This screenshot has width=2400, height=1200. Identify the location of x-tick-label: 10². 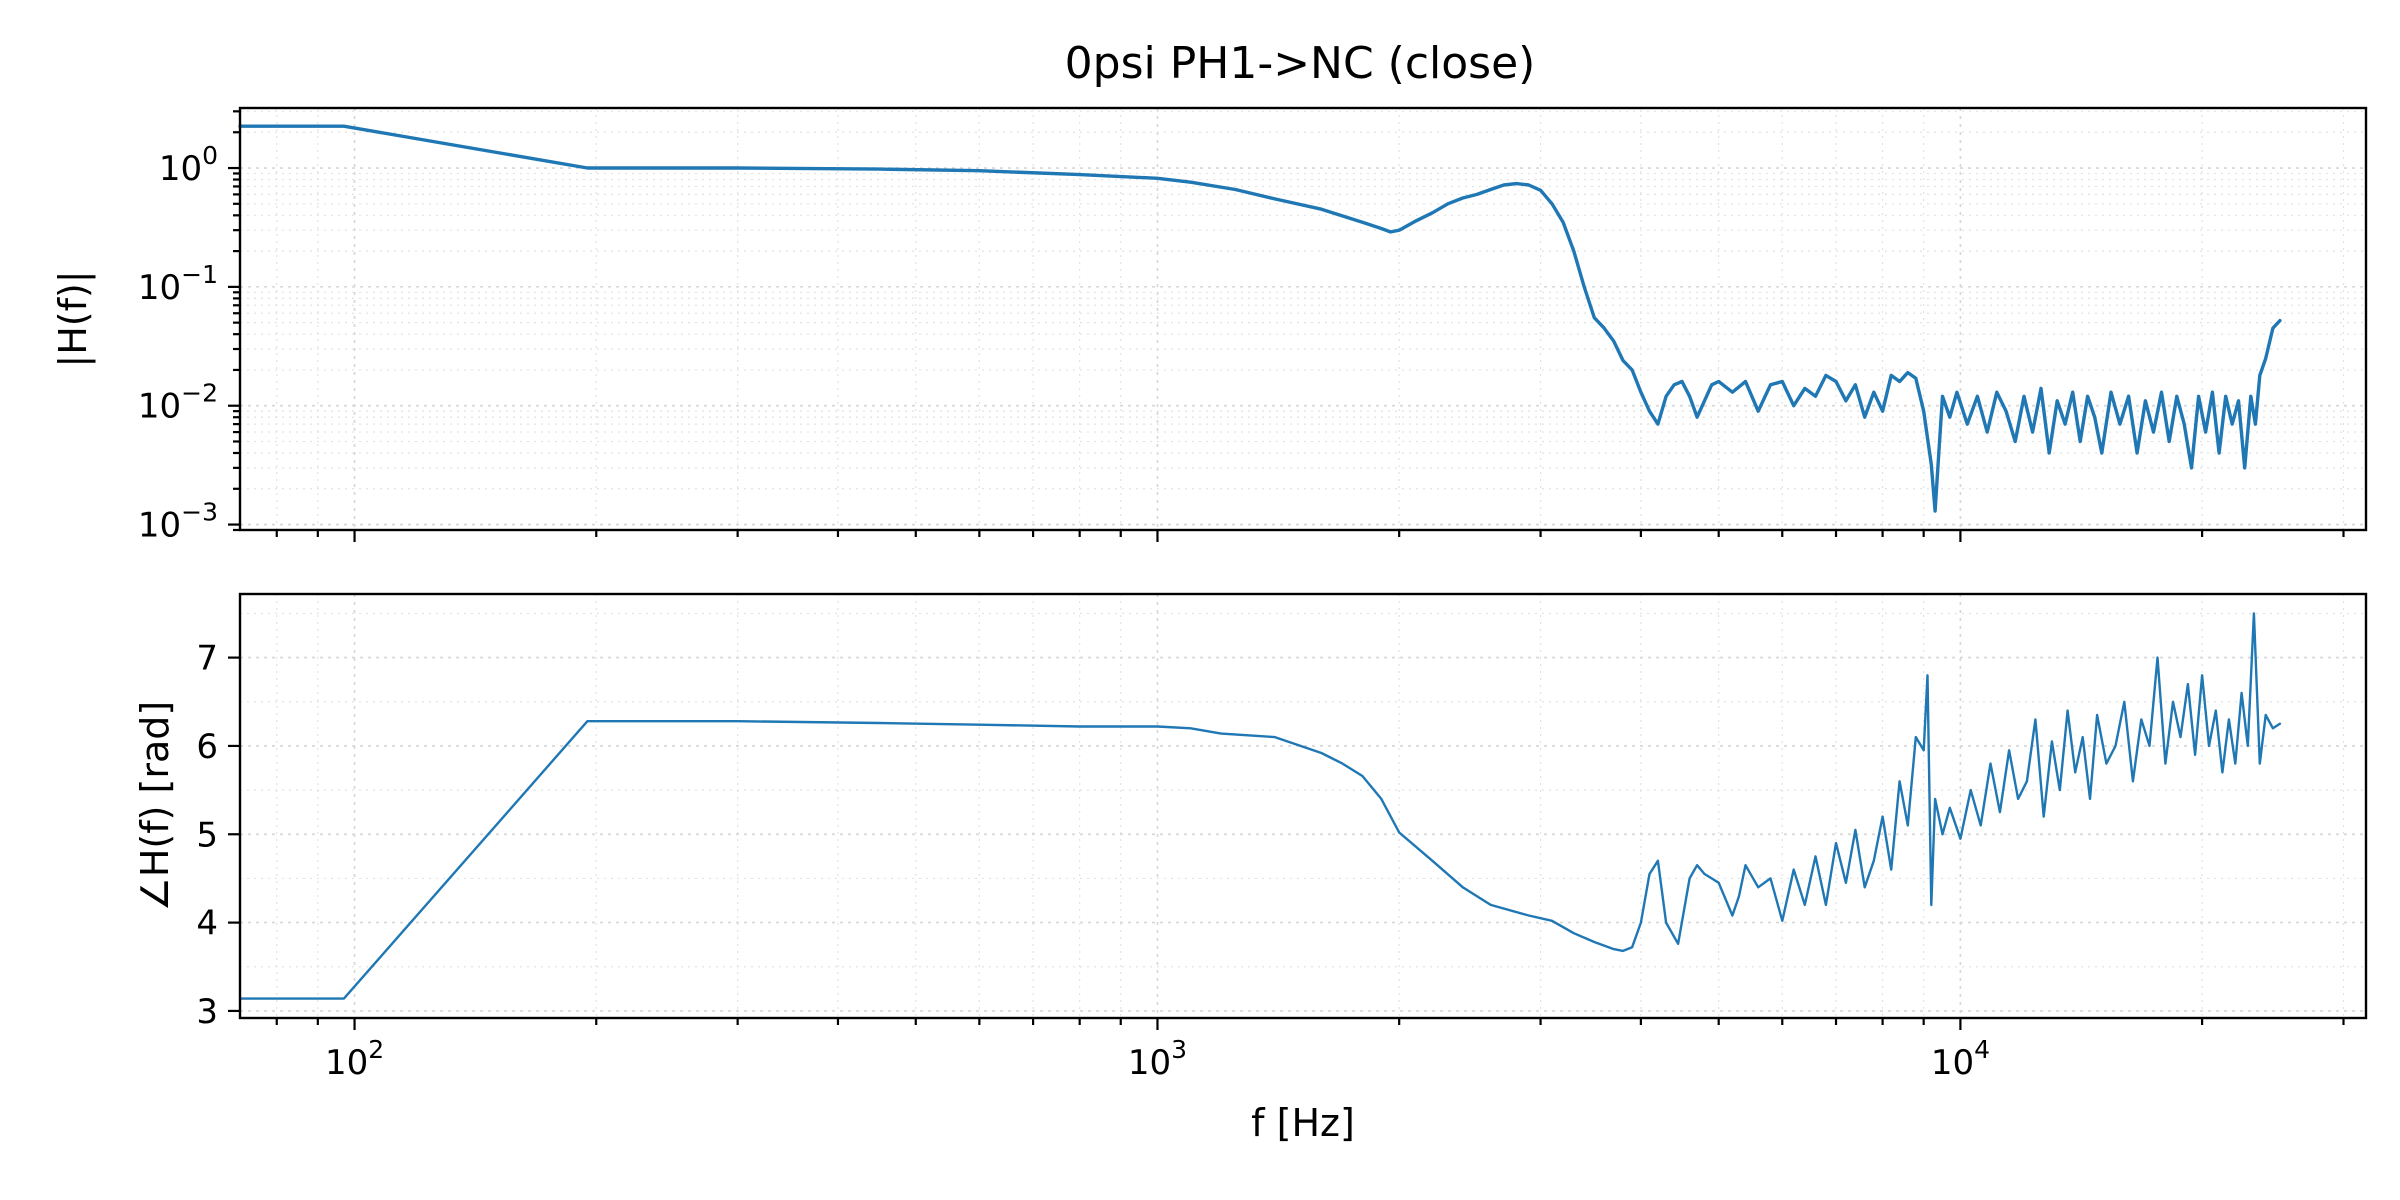
(354, 1059).